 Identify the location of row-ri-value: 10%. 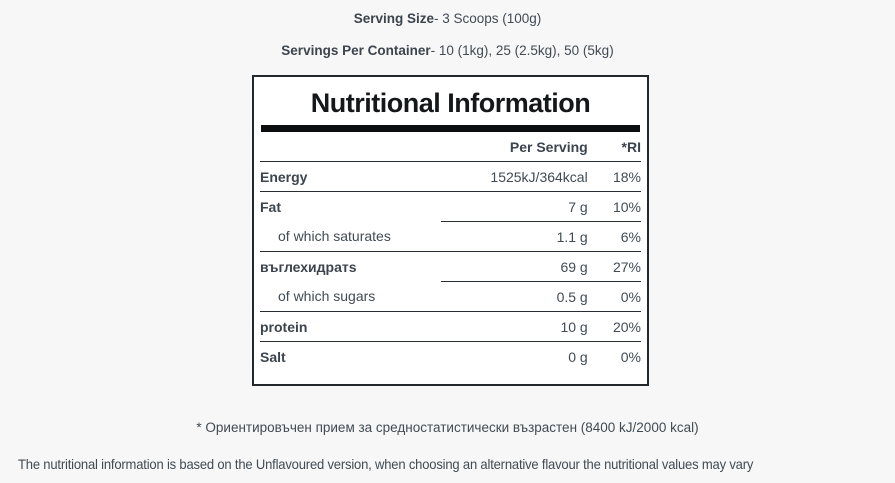
(614, 206).